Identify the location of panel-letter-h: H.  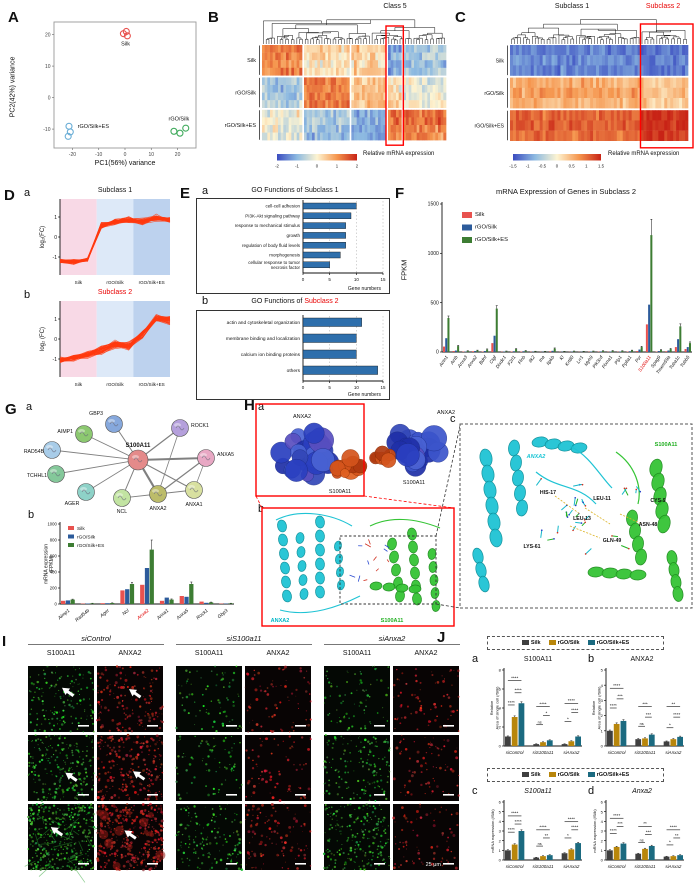
(249, 405).